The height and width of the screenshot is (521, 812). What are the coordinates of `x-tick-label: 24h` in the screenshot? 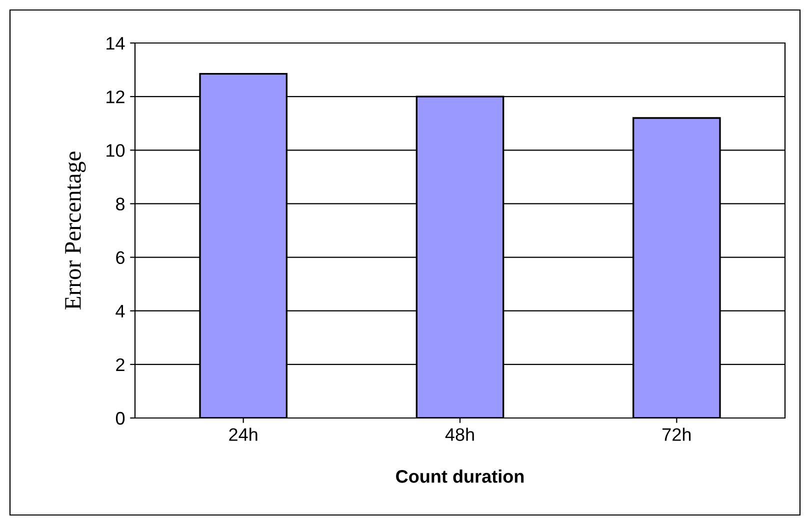 It's located at (243, 434).